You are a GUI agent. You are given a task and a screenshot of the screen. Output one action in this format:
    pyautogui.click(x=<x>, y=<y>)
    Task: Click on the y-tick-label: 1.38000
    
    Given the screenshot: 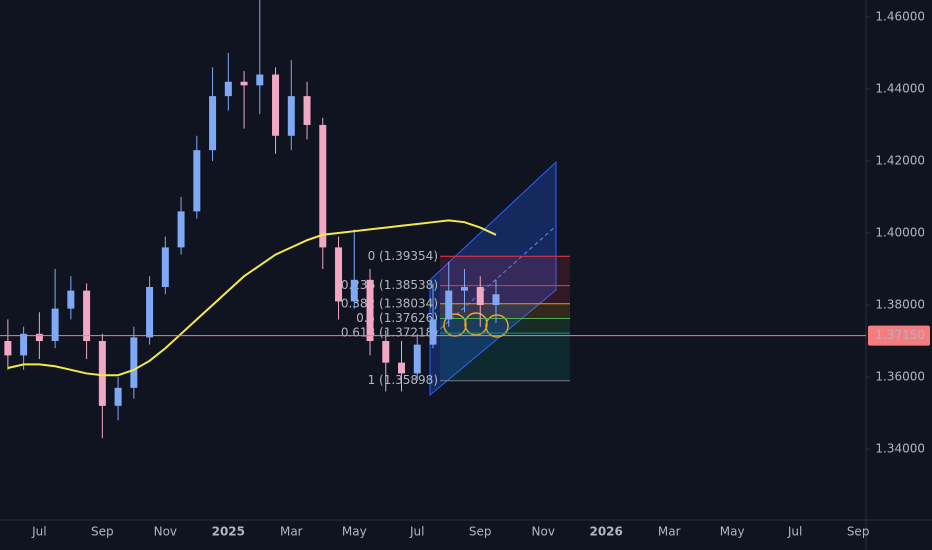 What is the action you would take?
    pyautogui.click(x=900, y=305)
    